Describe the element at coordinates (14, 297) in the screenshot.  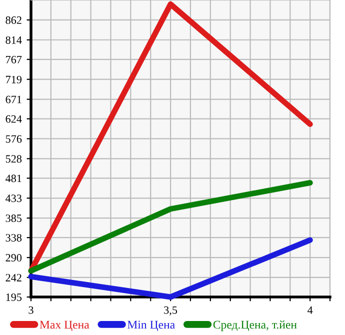
I see `y-tick-label: 195` at that location.